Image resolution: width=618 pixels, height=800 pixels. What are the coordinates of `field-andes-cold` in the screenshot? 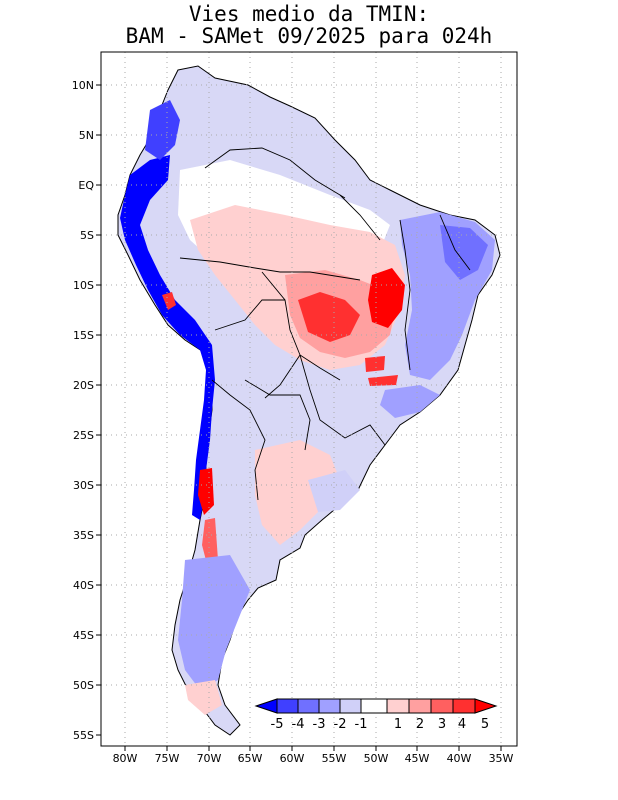 It's located at (167, 337).